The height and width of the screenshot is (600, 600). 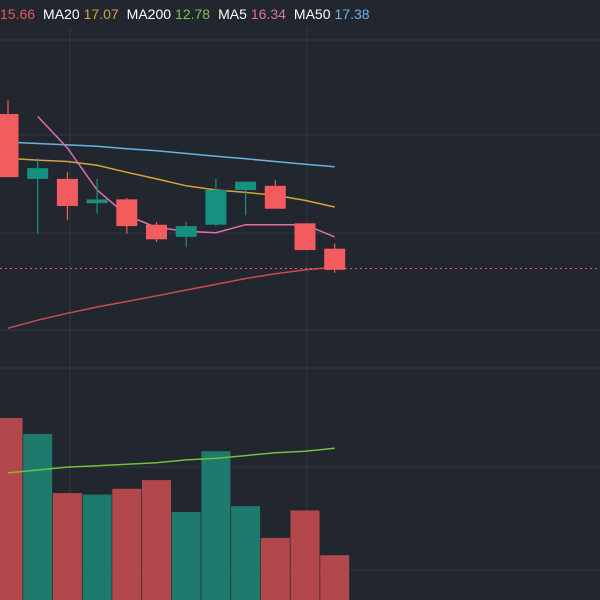 What do you see at coordinates (312, 14) in the screenshot?
I see `legend-name: MA50` at bounding box center [312, 14].